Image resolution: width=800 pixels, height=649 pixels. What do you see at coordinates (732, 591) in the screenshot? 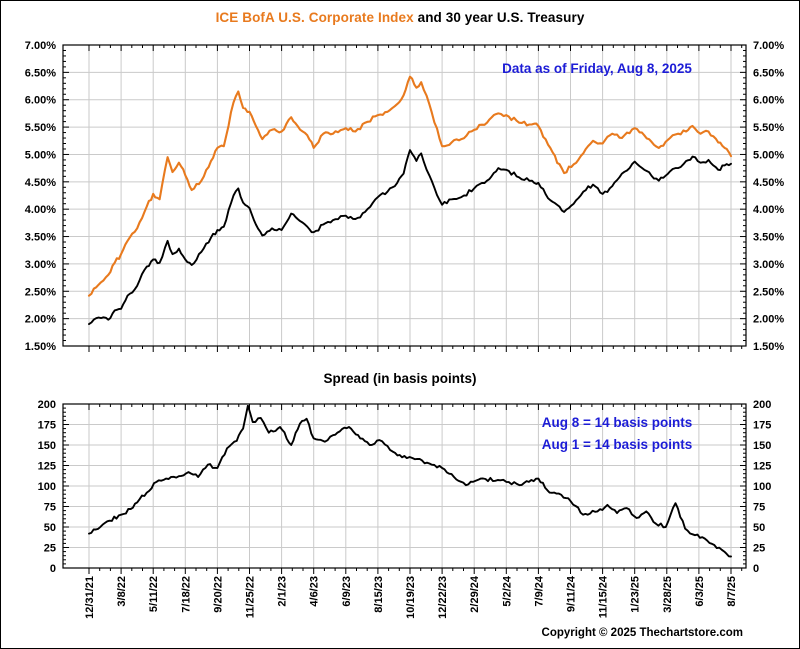
I see `svg-text: 8/7/25` at bounding box center [732, 591].